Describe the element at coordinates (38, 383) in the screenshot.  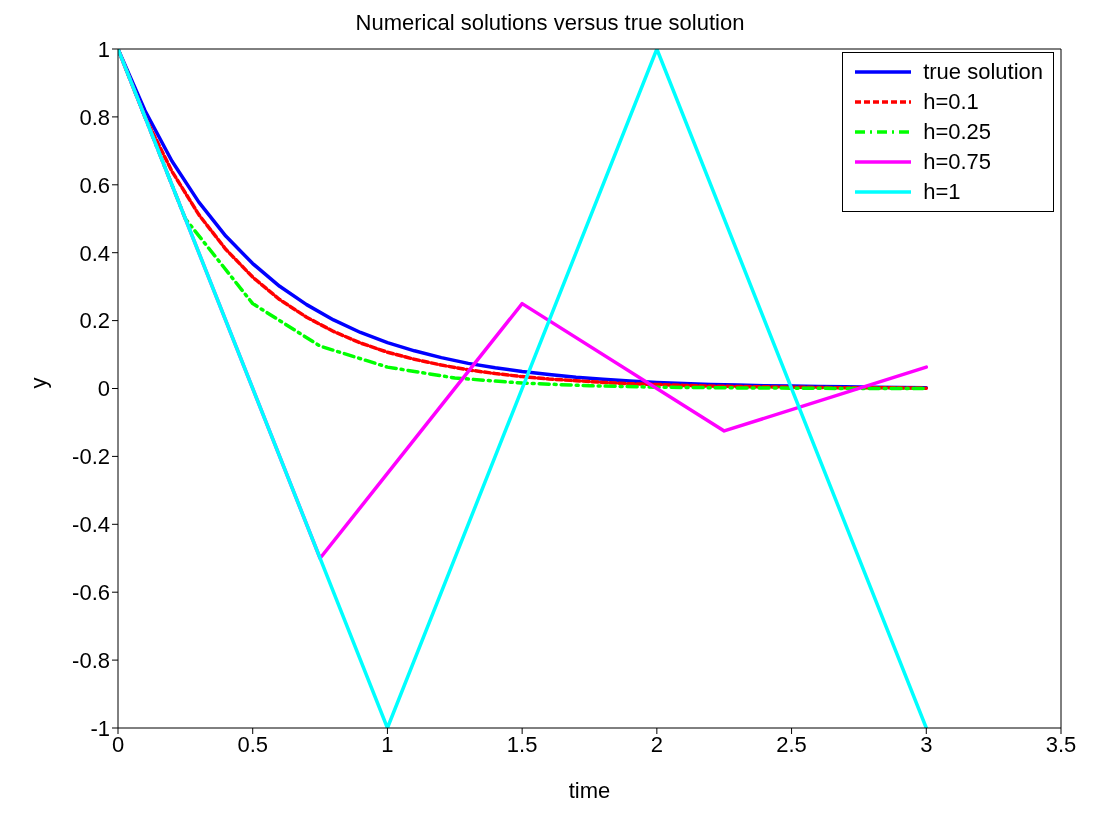
I see `y-axis-title: y` at that location.